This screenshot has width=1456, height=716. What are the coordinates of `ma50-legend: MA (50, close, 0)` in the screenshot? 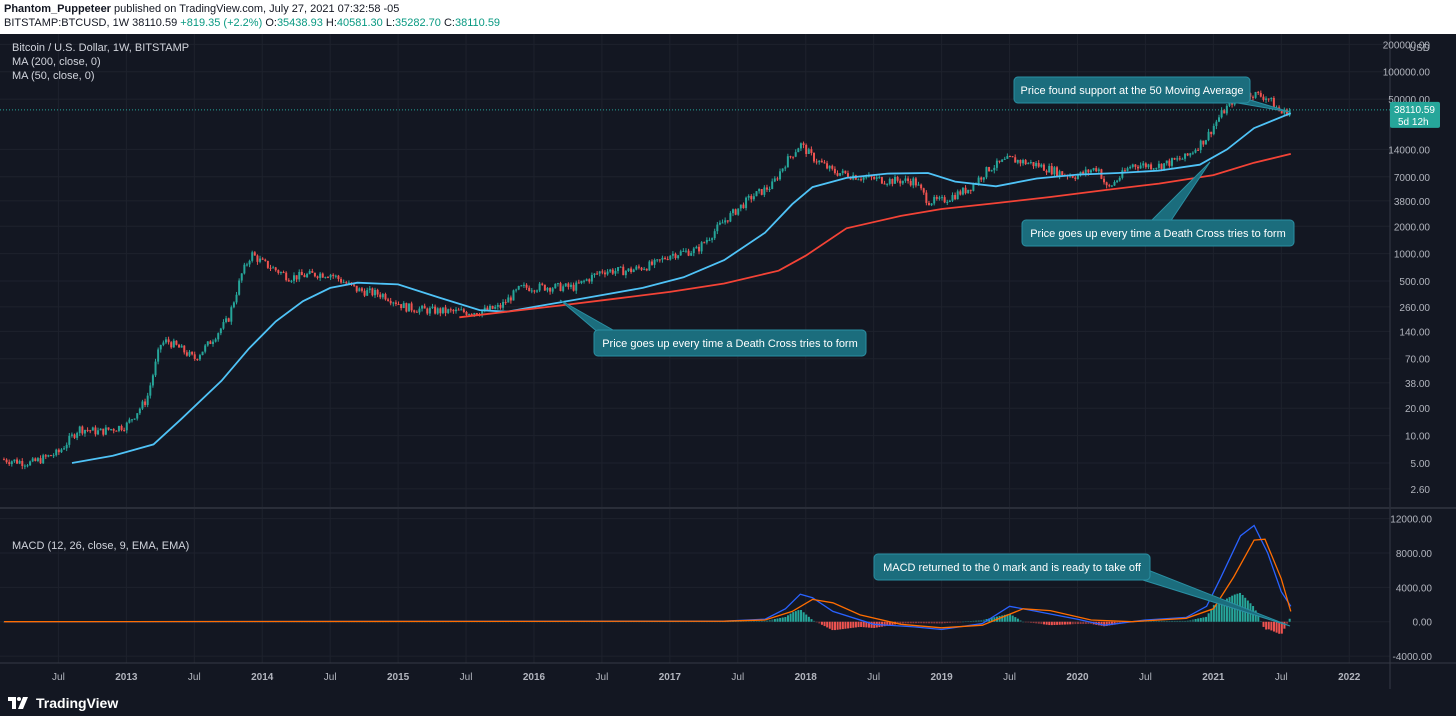 It's located at (53, 76).